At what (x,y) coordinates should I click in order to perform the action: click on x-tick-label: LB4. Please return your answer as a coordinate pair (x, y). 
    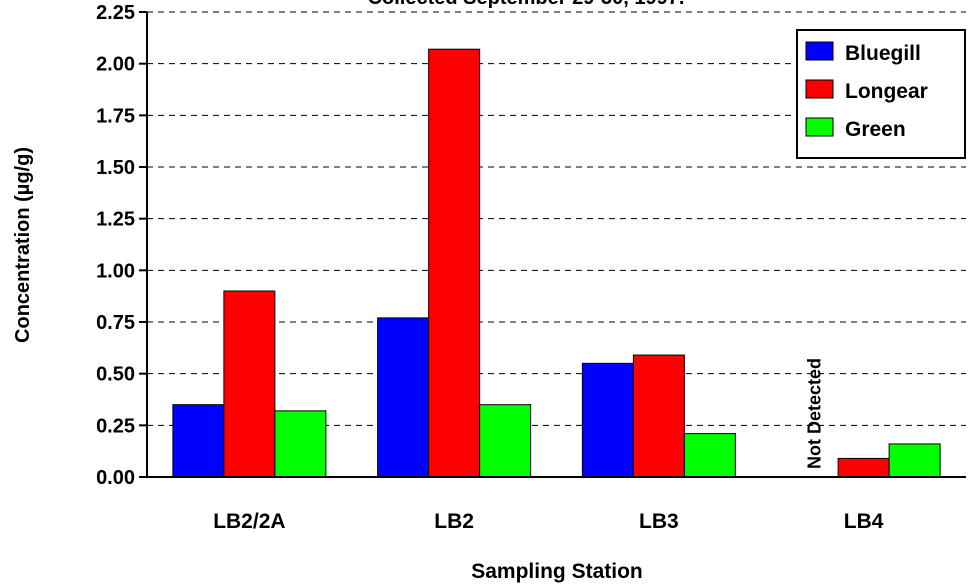
    Looking at the image, I should click on (864, 521).